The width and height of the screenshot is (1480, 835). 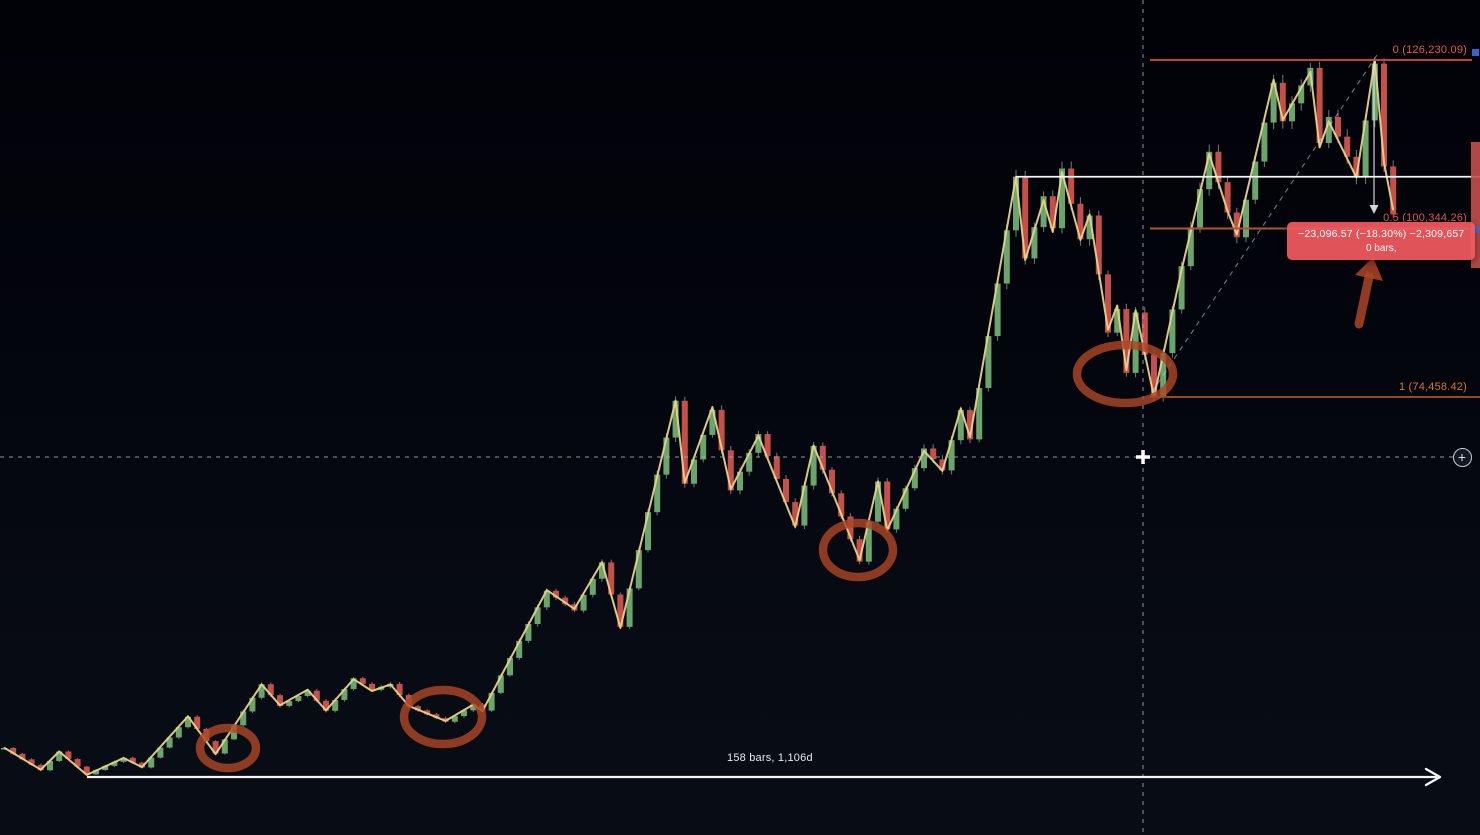 I want to click on price-range-tooltip: −23,096.57 (−18.30%) −2,309,657 0 bars,, so click(x=1381, y=241).